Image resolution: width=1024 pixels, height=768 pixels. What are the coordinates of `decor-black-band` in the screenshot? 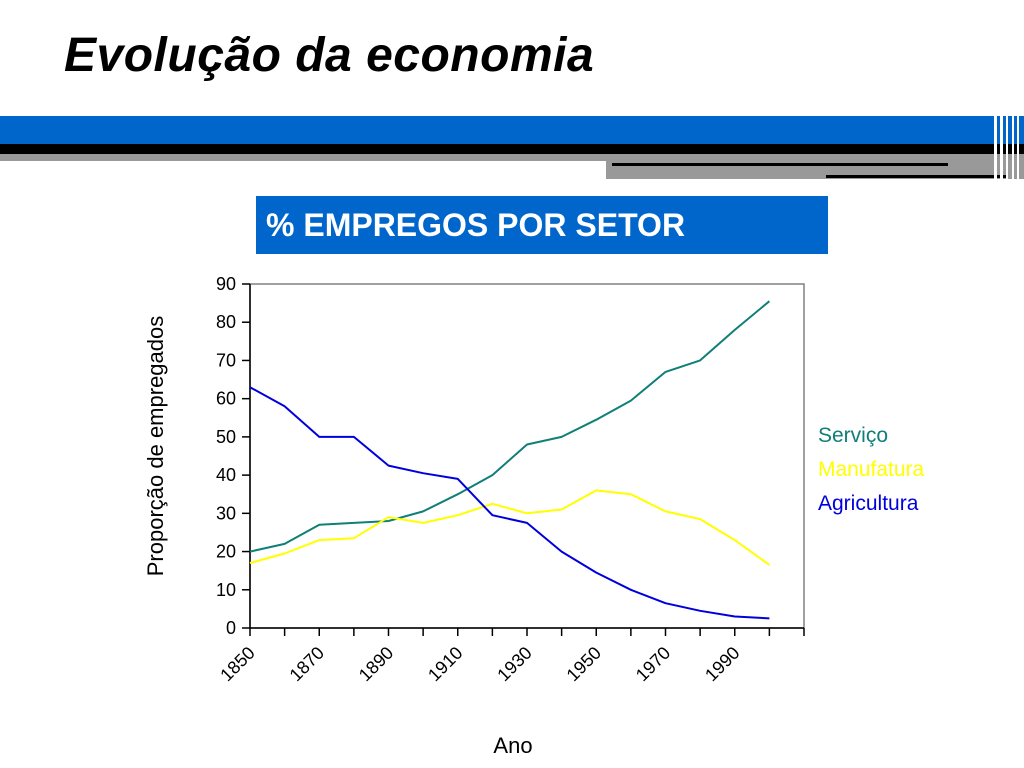 It's located at (512, 149).